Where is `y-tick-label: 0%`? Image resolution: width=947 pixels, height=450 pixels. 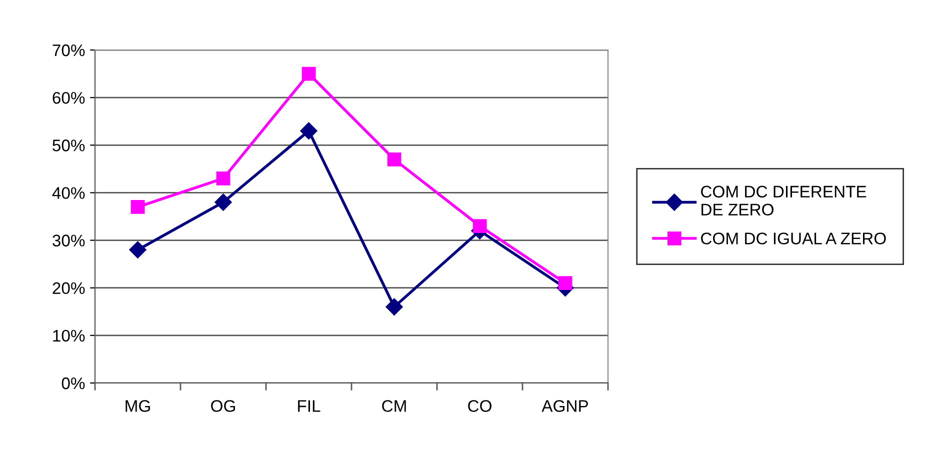 y-tick-label: 0% is located at coordinates (73, 383).